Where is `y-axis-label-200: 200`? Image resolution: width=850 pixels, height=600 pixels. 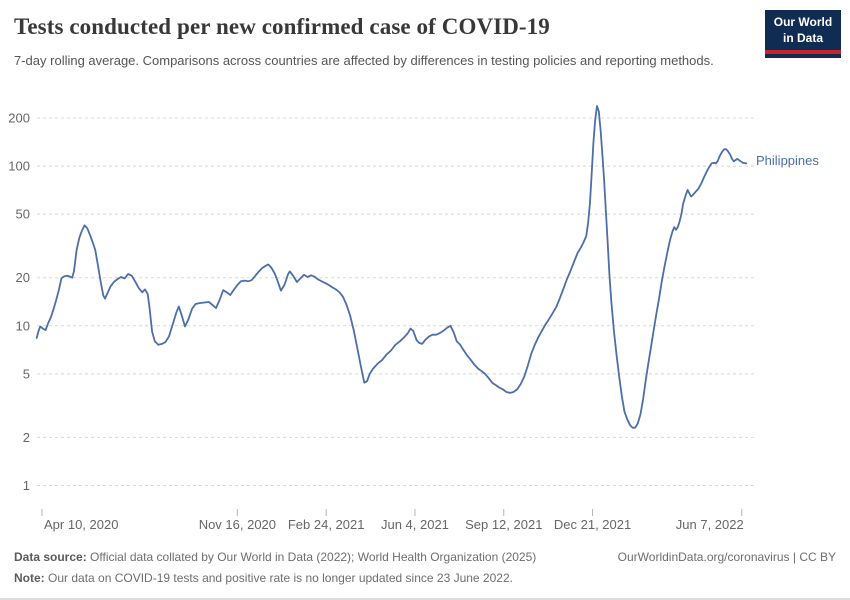
y-axis-label-200: 200 is located at coordinates (19, 118).